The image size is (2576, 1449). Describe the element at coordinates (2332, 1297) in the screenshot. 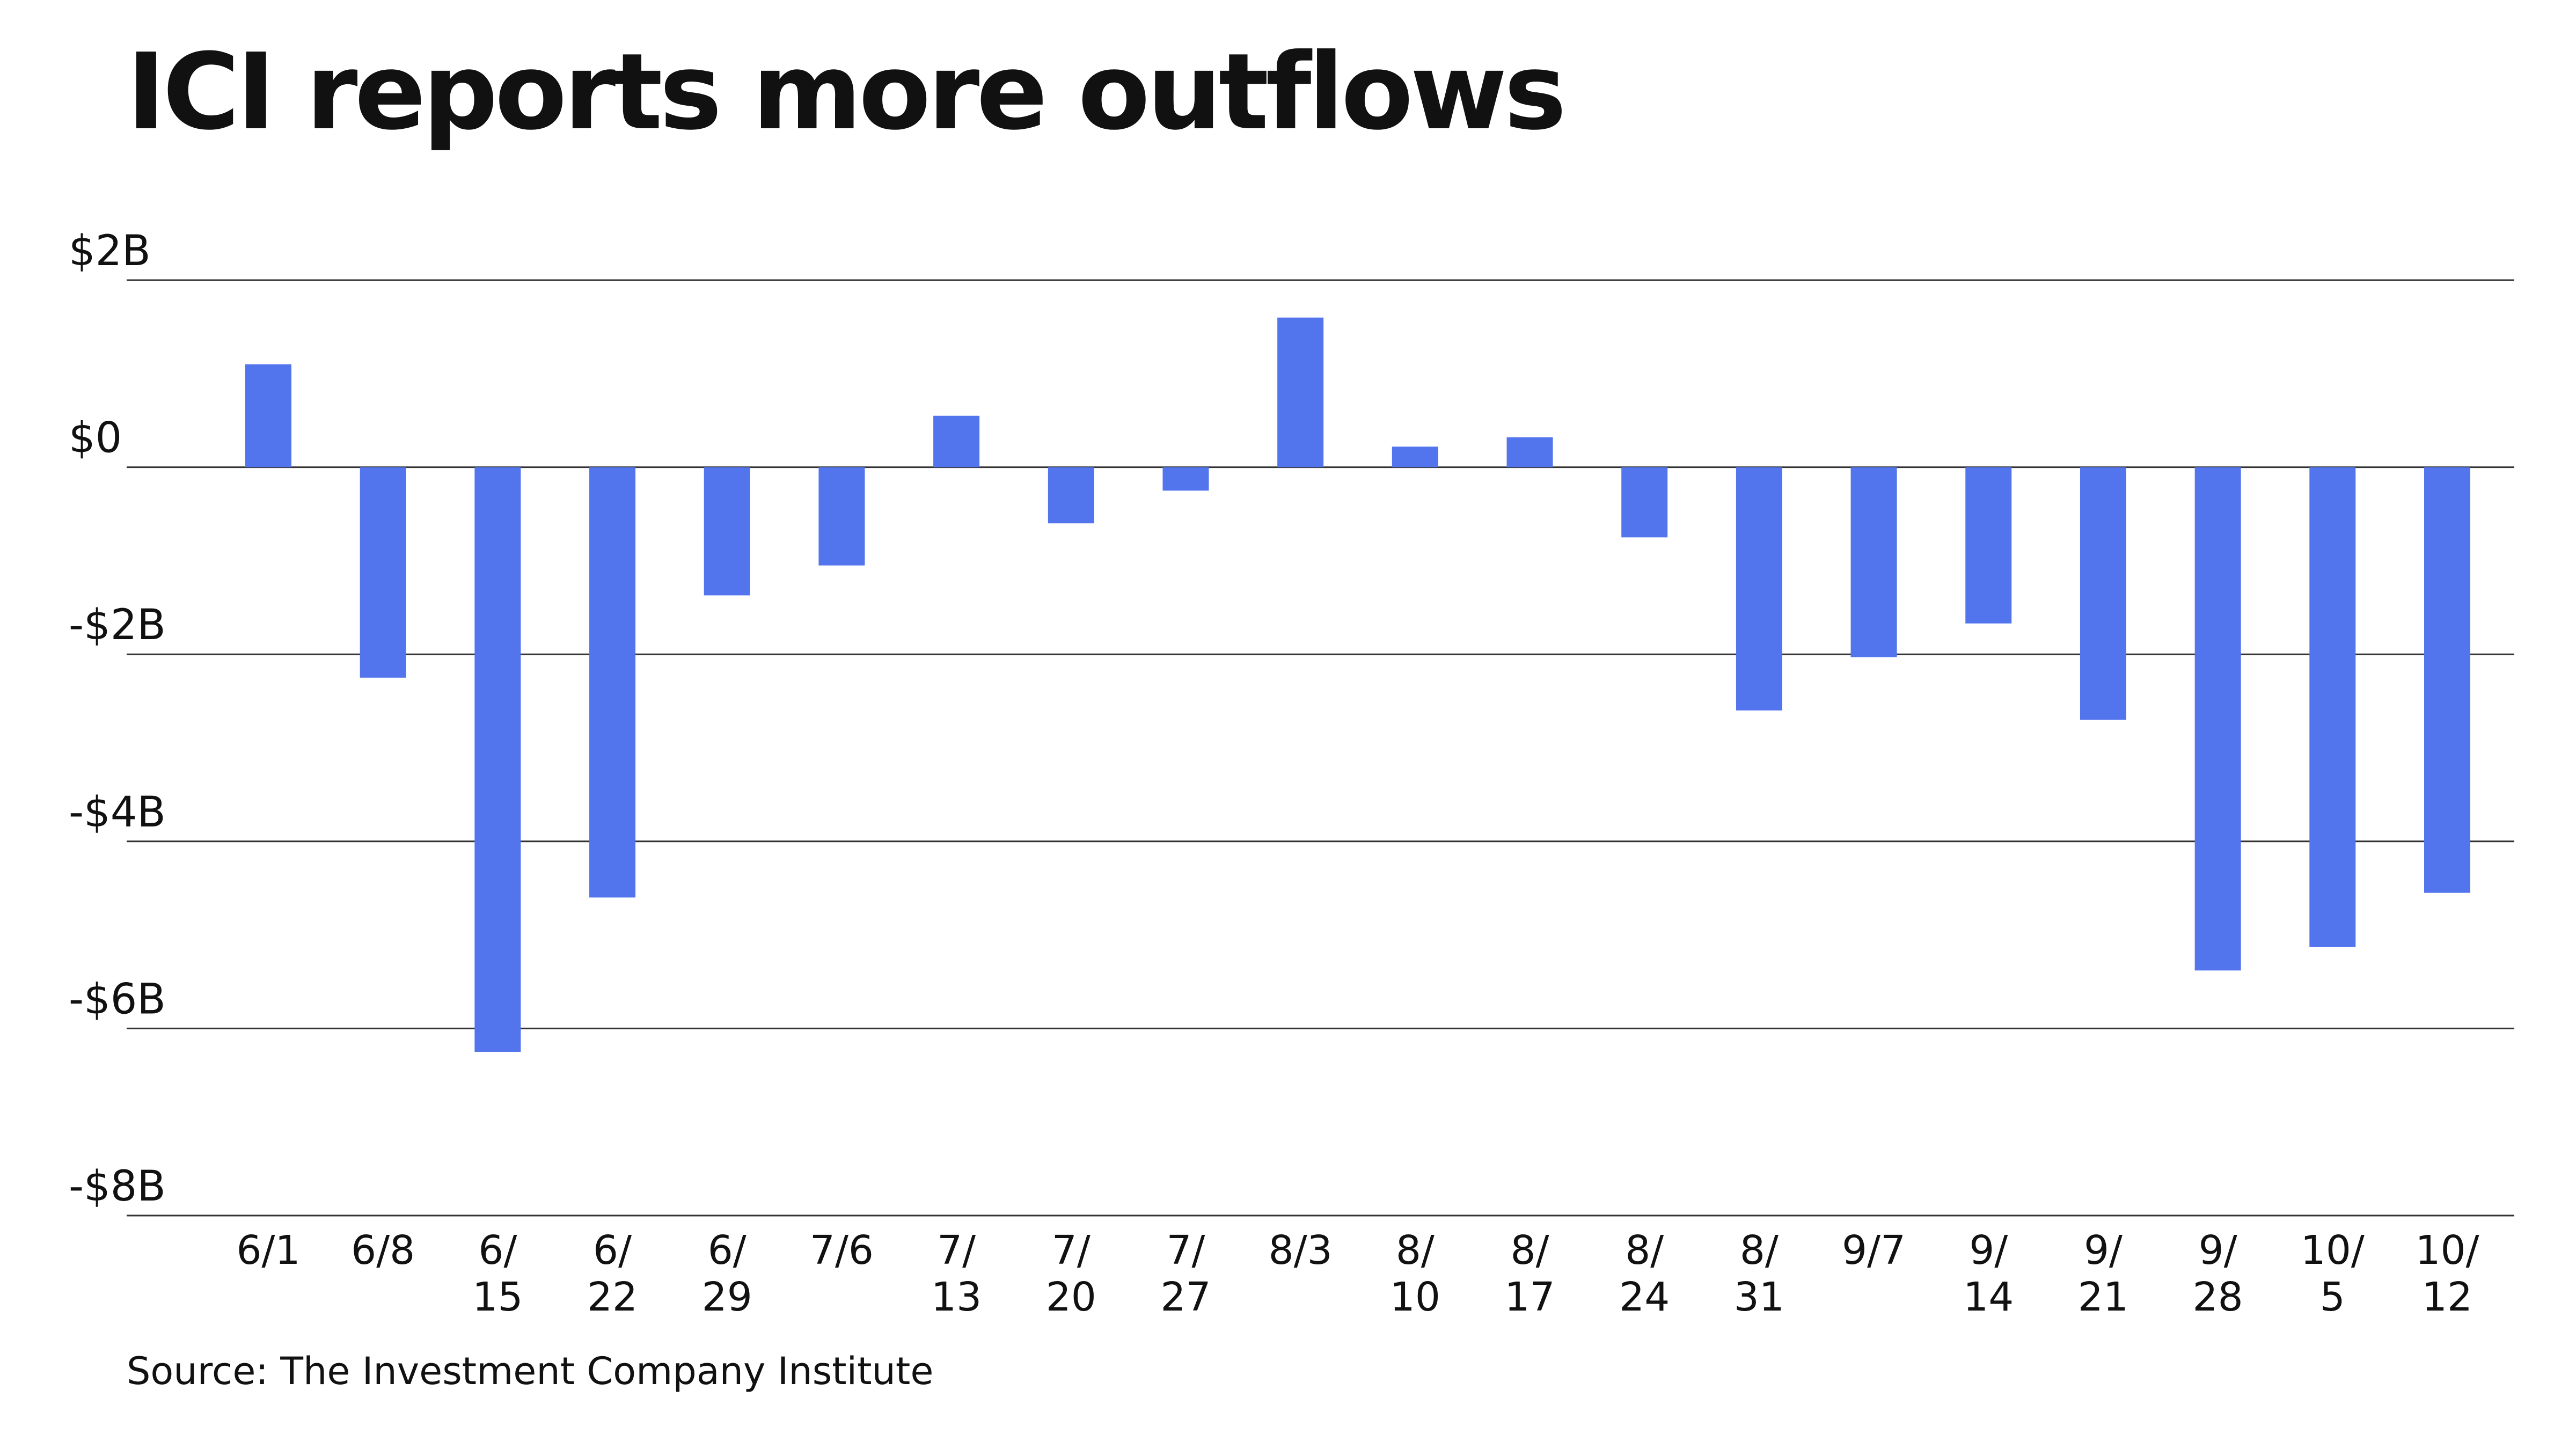

I see `x-tick-label: 5` at that location.